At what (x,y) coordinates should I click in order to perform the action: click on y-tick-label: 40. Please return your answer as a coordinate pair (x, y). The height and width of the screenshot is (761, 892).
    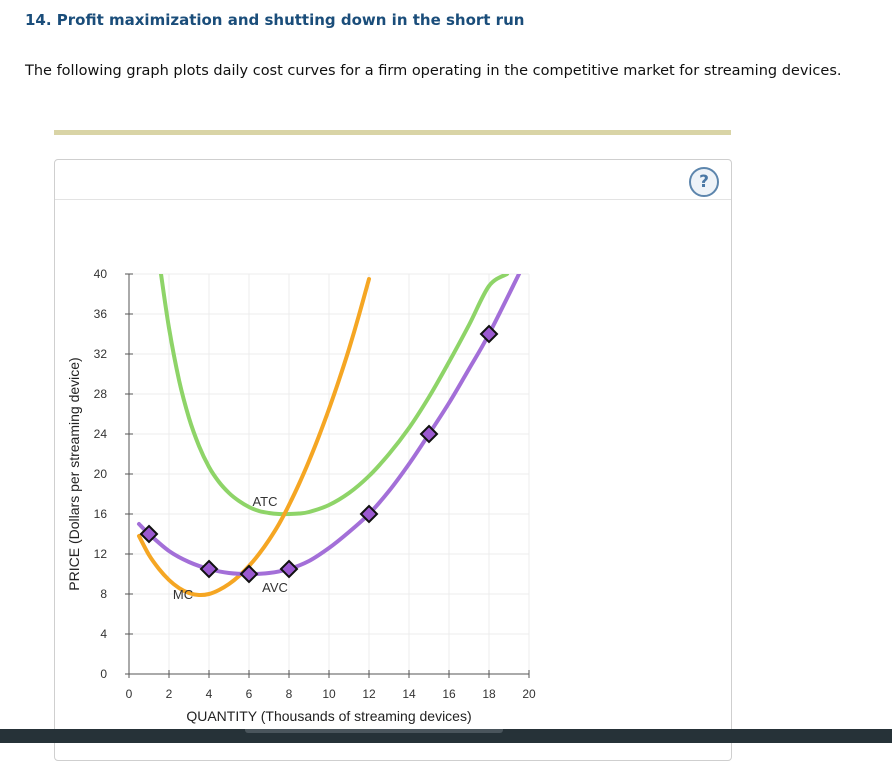
    Looking at the image, I should click on (101, 274).